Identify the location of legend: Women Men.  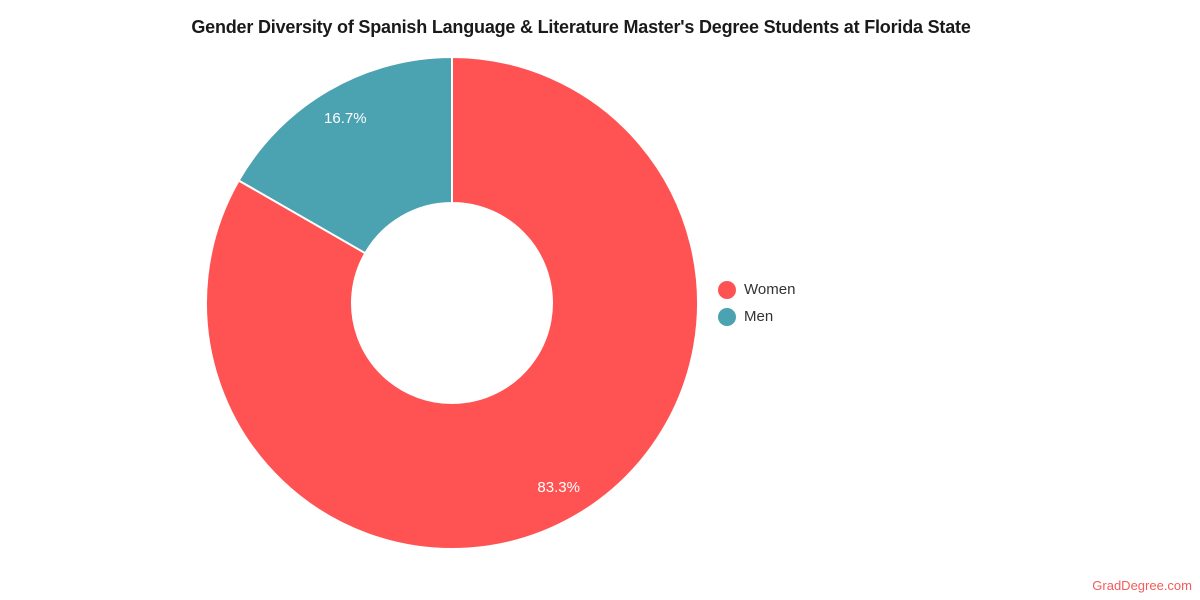
(756, 303).